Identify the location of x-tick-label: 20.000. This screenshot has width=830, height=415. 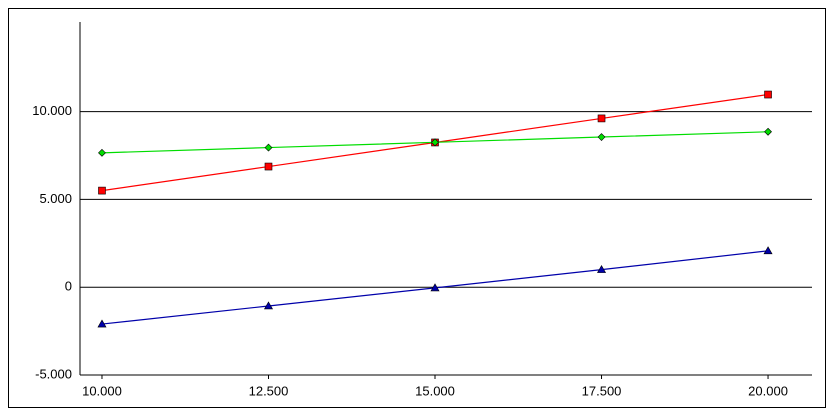
(768, 390).